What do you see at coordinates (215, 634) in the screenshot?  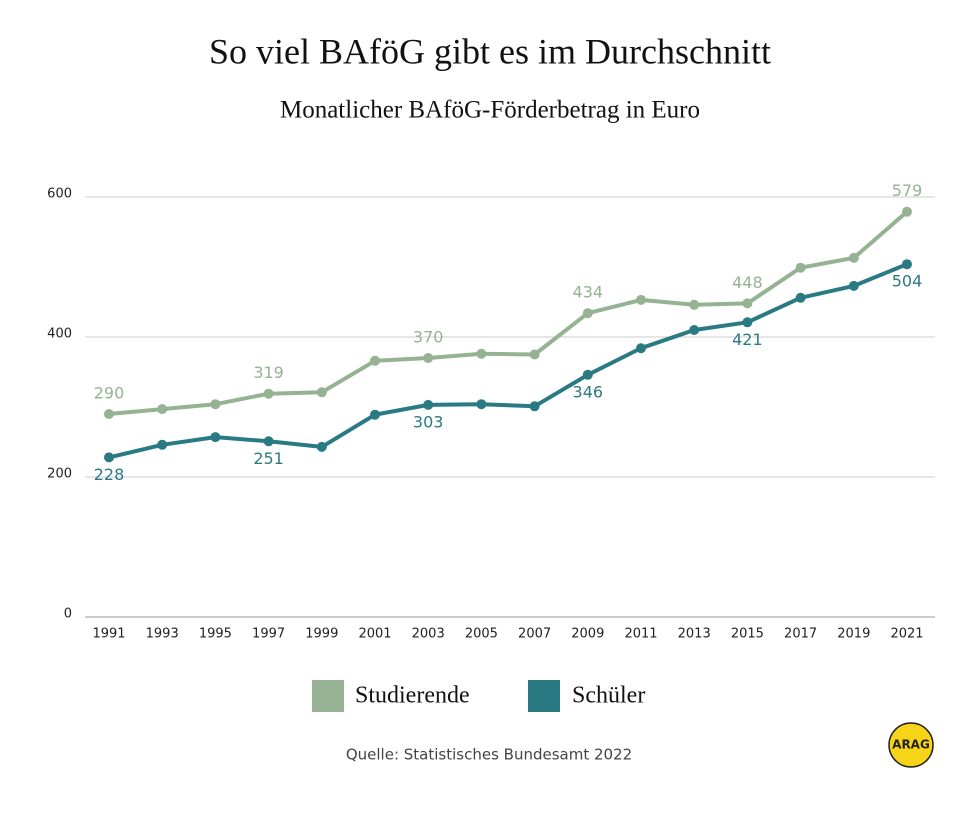 I see `x-tick-label: 1995` at bounding box center [215, 634].